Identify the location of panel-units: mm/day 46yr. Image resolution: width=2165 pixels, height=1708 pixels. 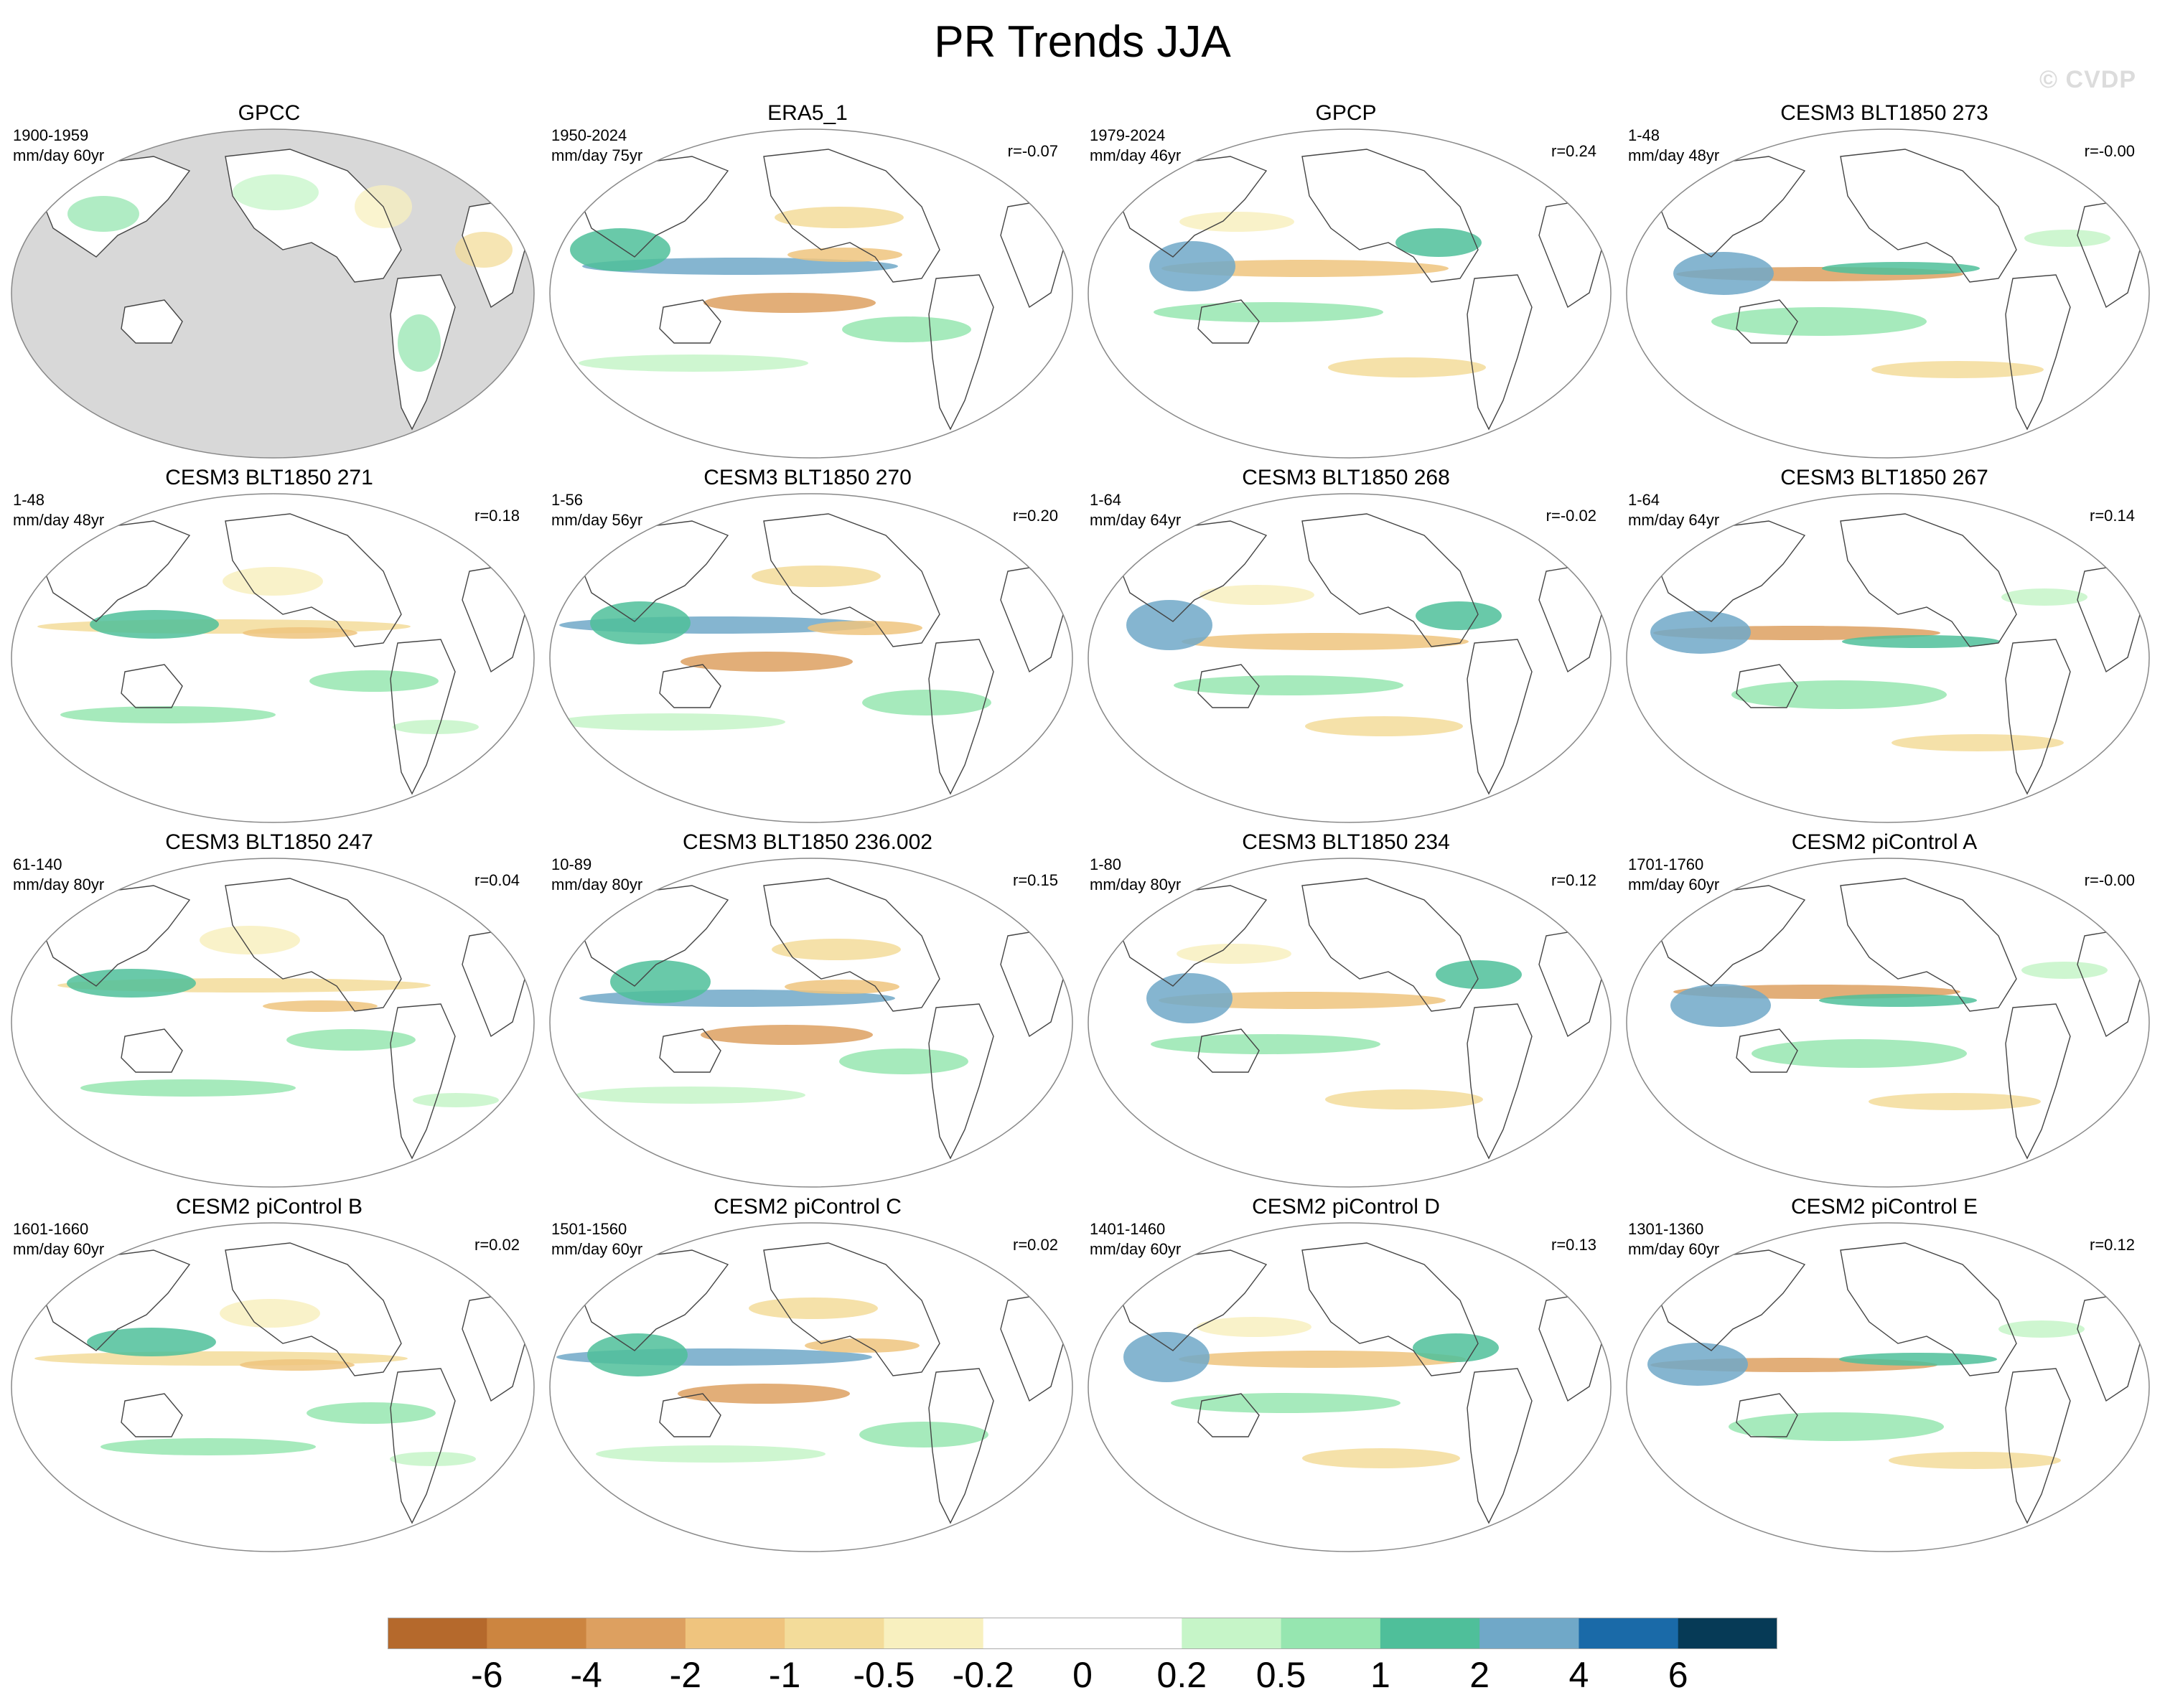
(1136, 155).